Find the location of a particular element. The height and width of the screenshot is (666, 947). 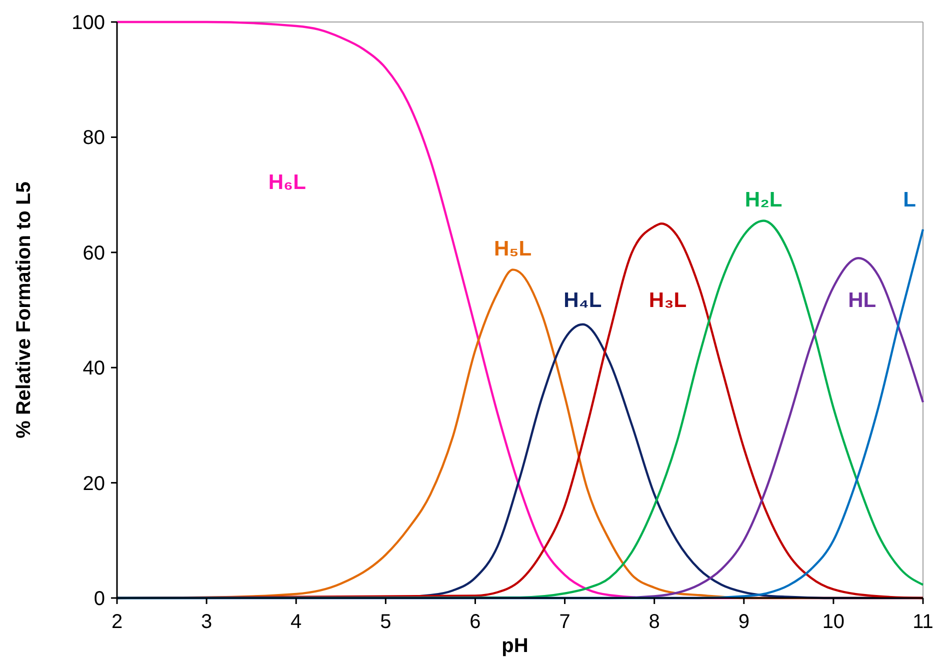

series-label: HL is located at coordinates (862, 300).